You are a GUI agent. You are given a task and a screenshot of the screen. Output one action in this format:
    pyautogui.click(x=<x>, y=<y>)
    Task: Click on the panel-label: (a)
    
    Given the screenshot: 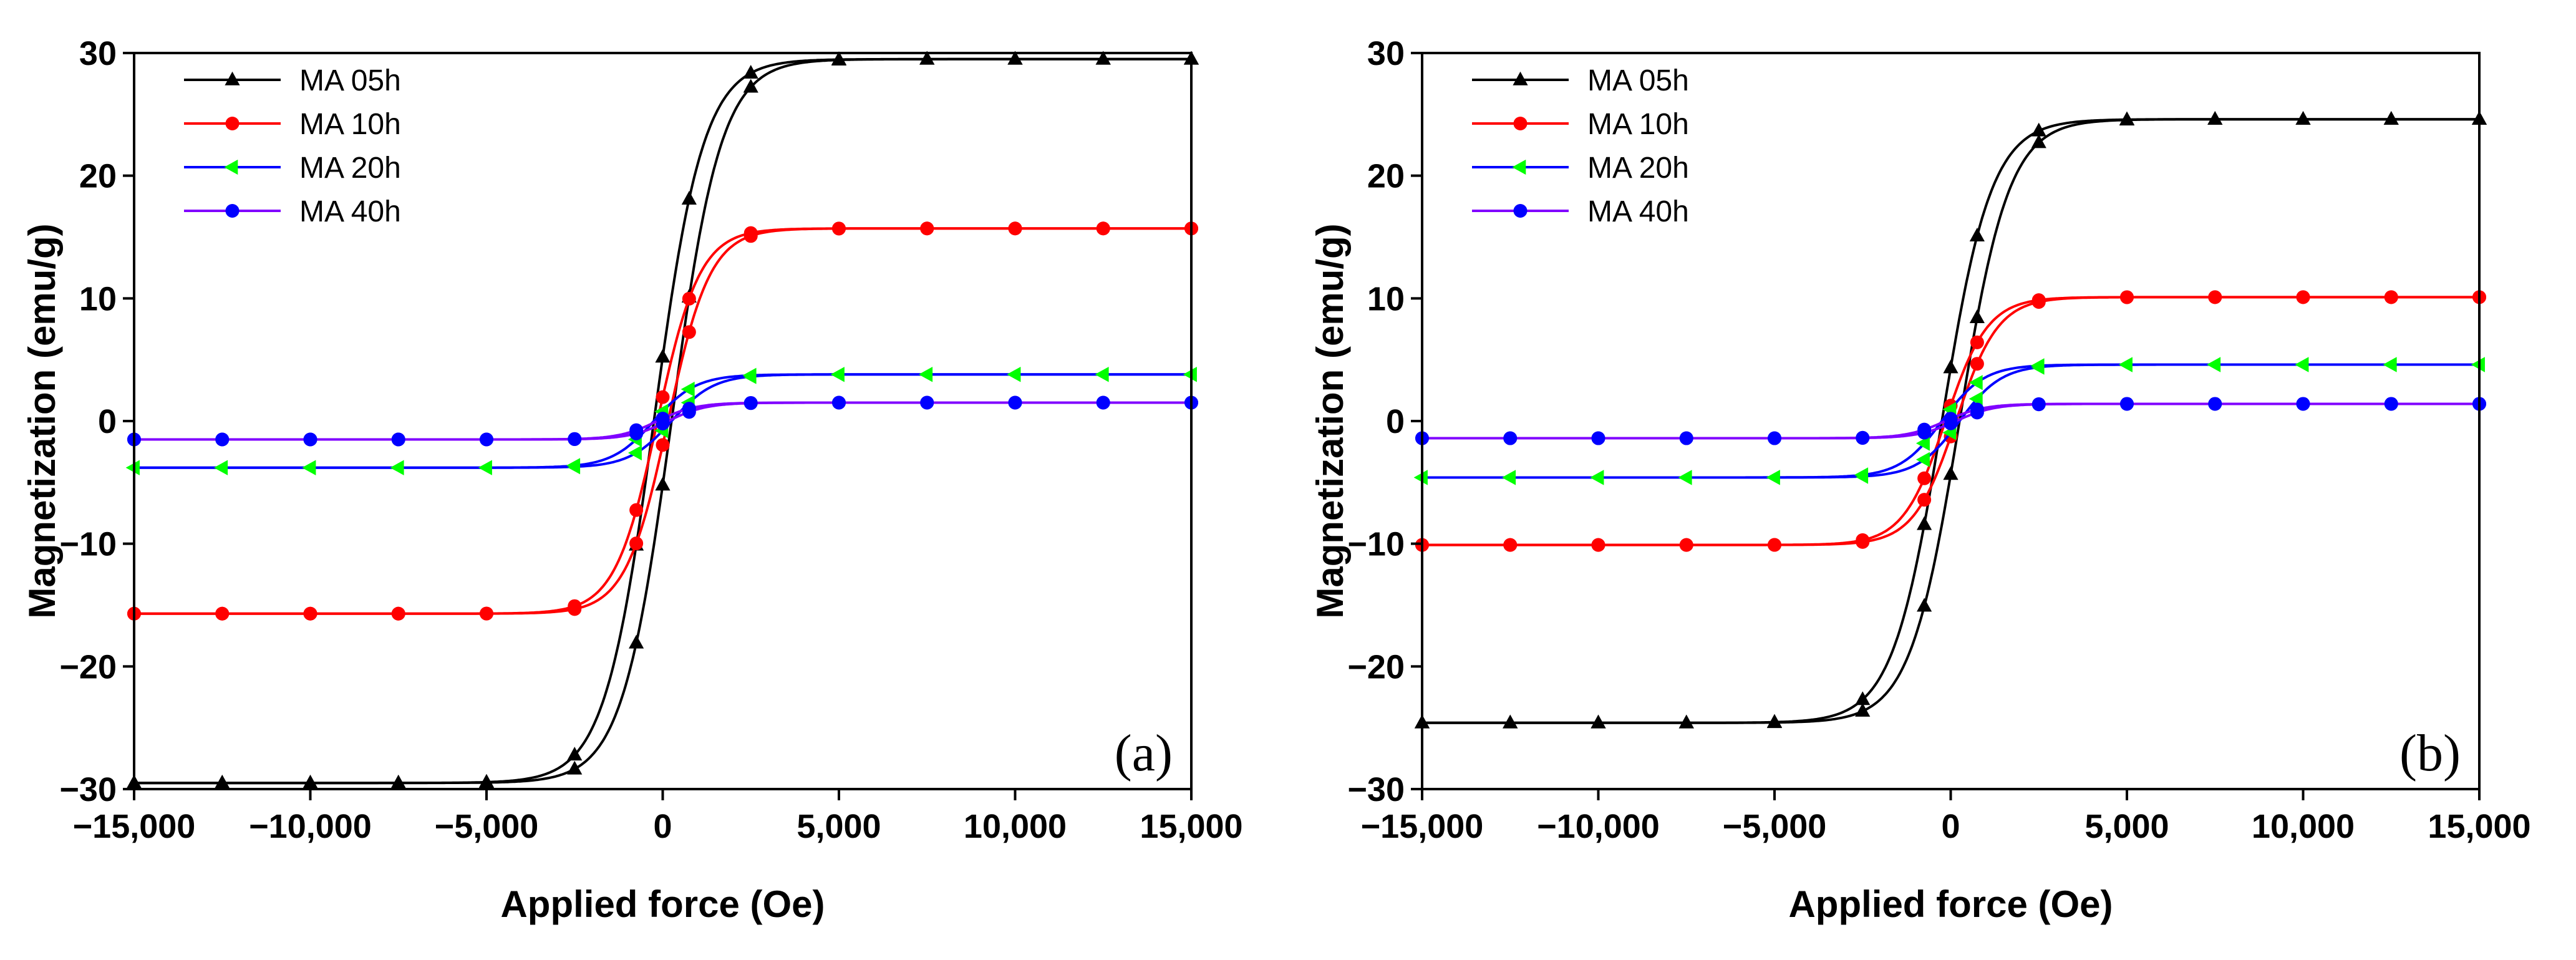 What is the action you would take?
    pyautogui.click(x=1144, y=753)
    